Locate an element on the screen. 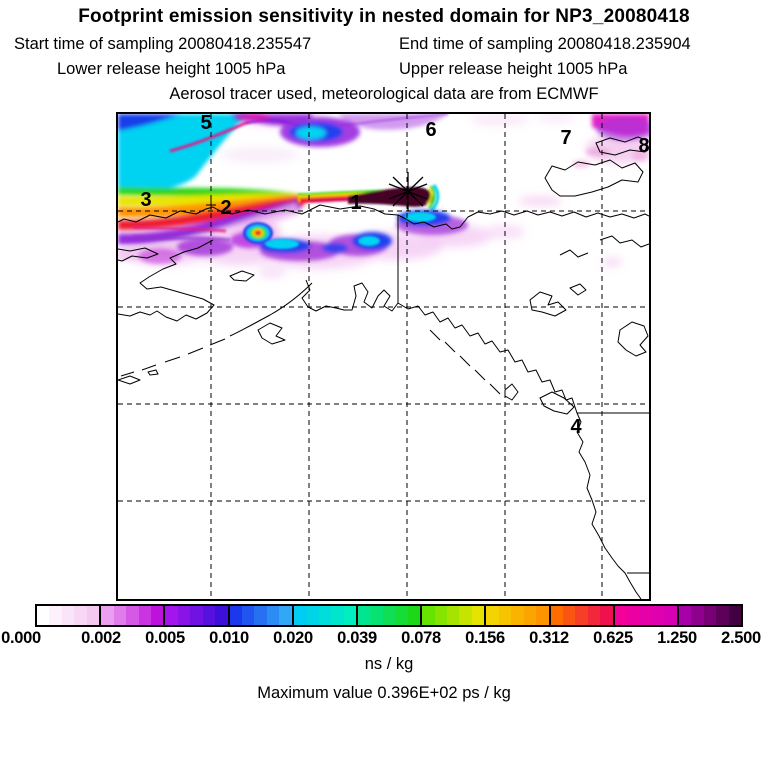 This screenshot has height=768, width=768. station-label-2: 2 is located at coordinates (225, 208).